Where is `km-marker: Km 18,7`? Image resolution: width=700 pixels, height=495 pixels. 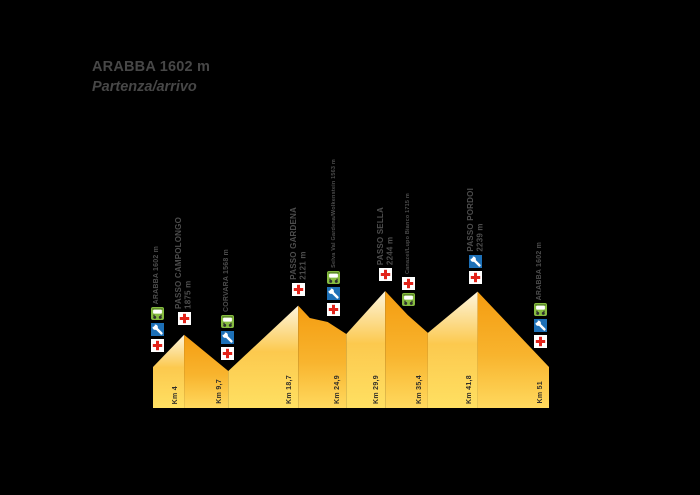
km-marker: Km 18,7 is located at coordinates (290, 389).